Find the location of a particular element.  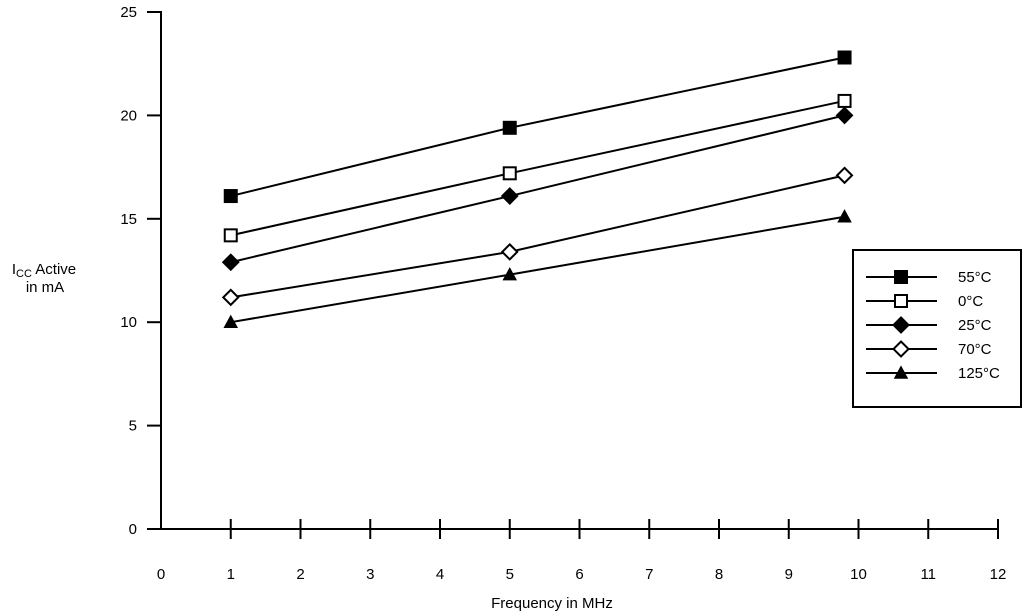

y-axis-title-subscript: CC is located at coordinates (24, 274).